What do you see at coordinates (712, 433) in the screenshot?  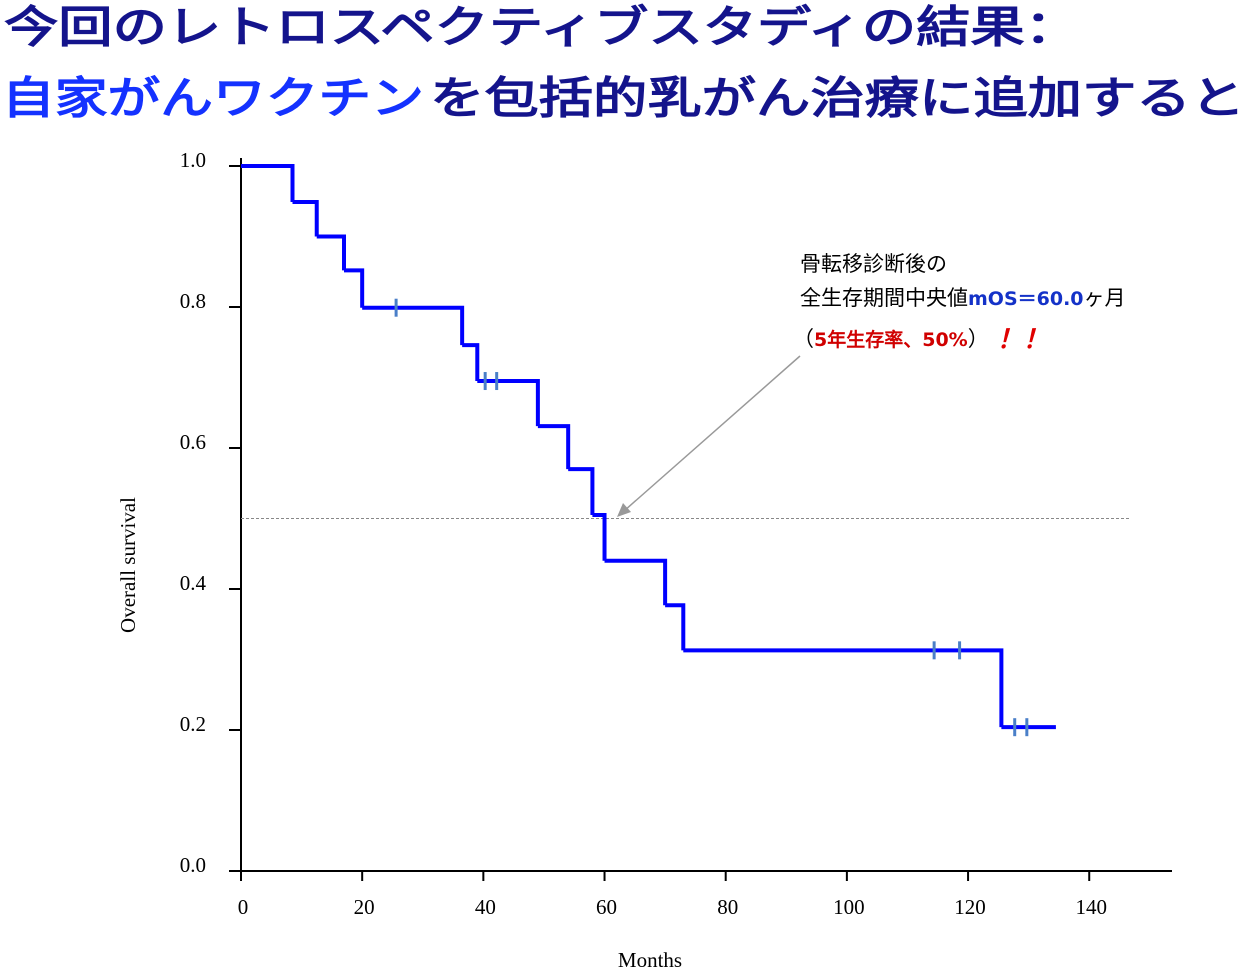 I see `annotation-arrow` at bounding box center [712, 433].